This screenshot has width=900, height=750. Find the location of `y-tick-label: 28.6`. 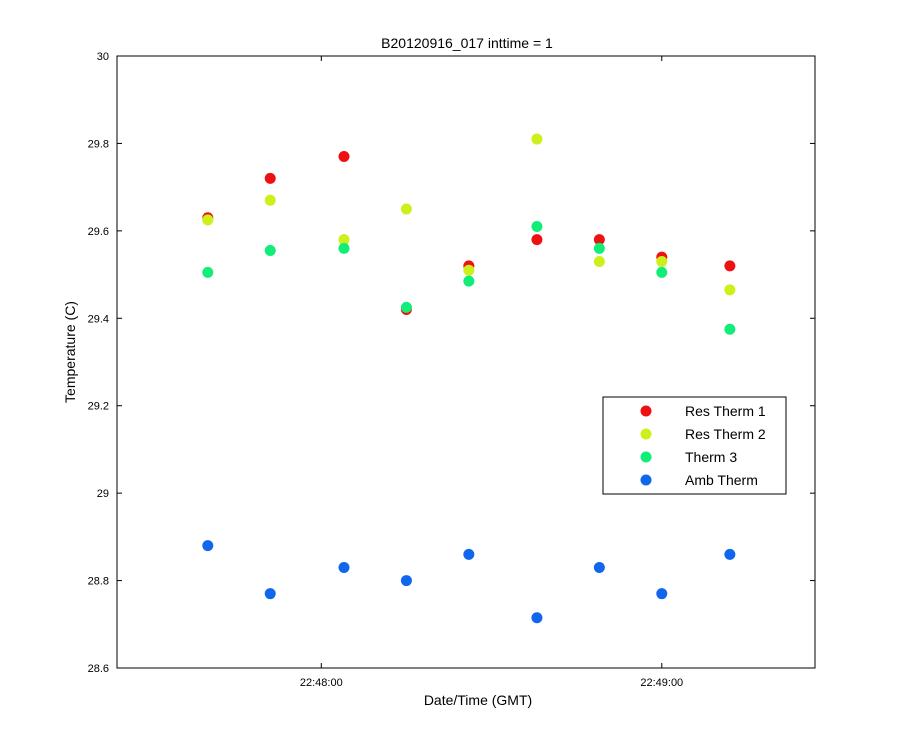

y-tick-label: 28.6 is located at coordinates (98, 669).